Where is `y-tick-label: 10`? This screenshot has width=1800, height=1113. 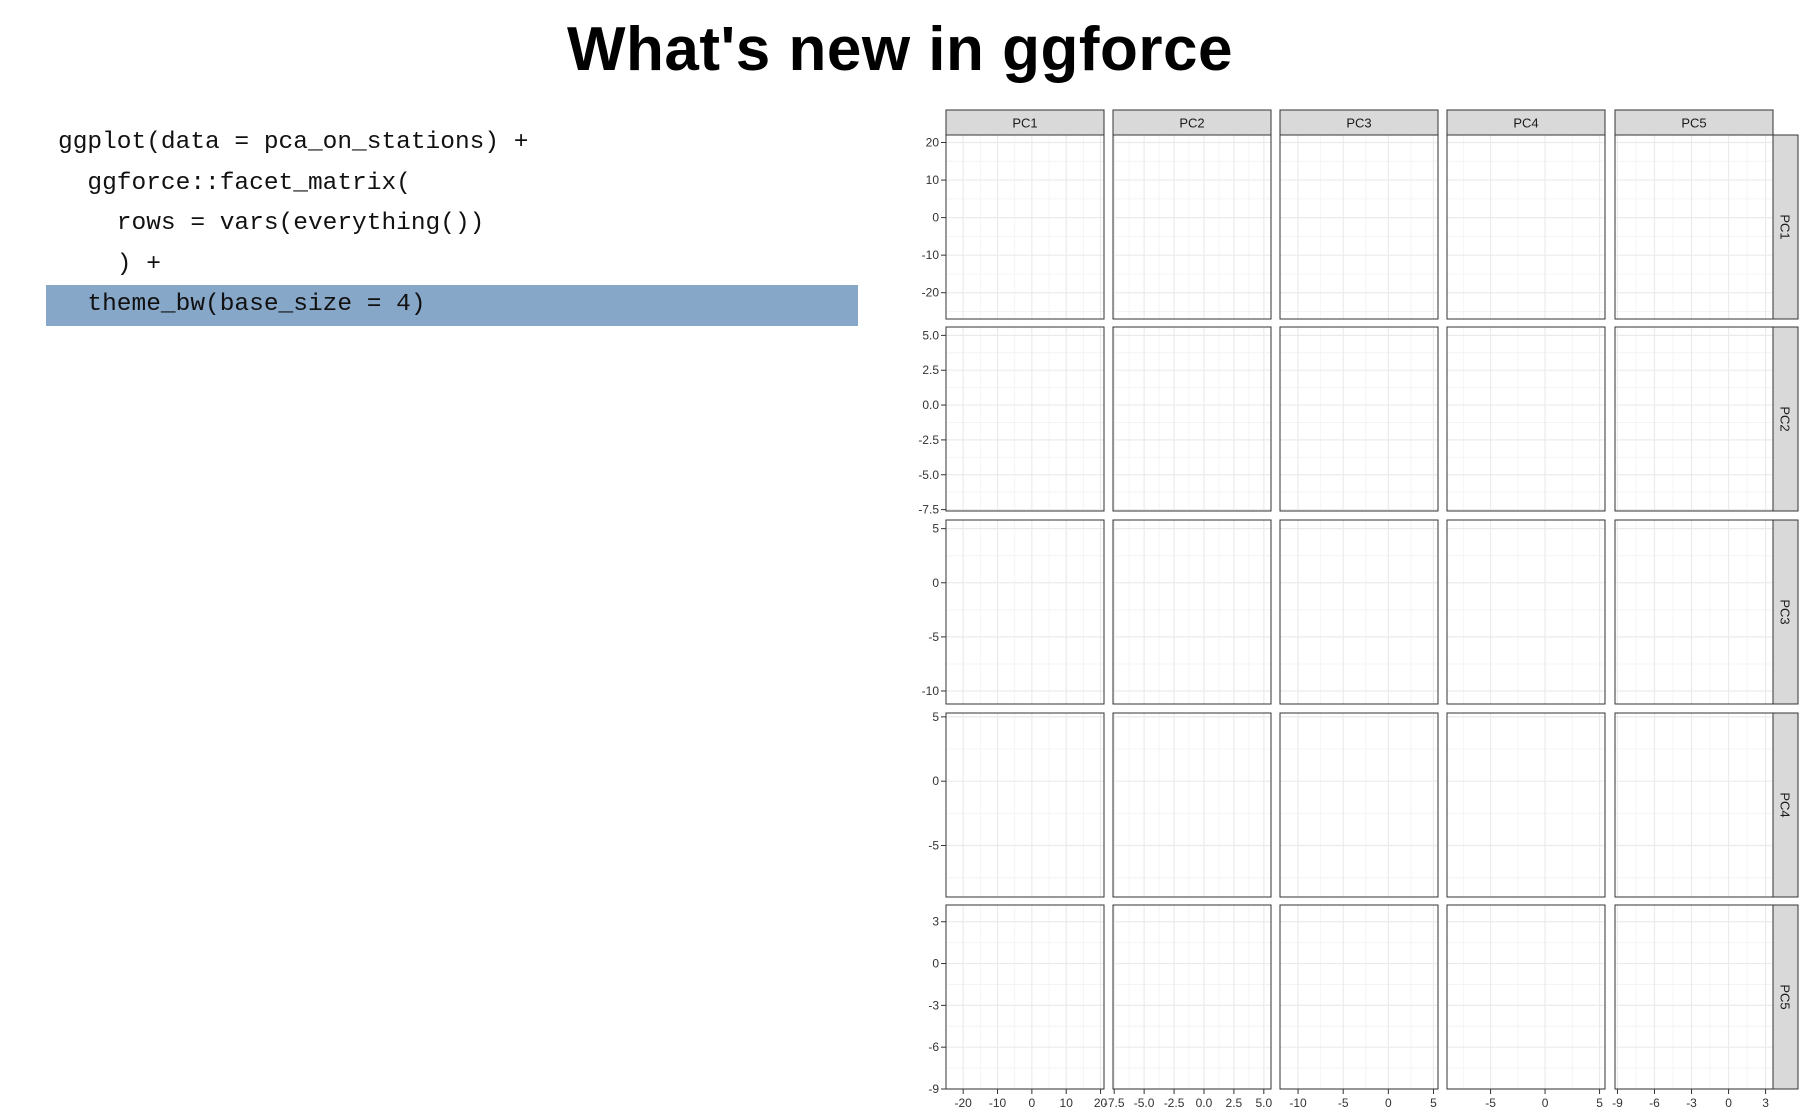 y-tick-label: 10 is located at coordinates (933, 180).